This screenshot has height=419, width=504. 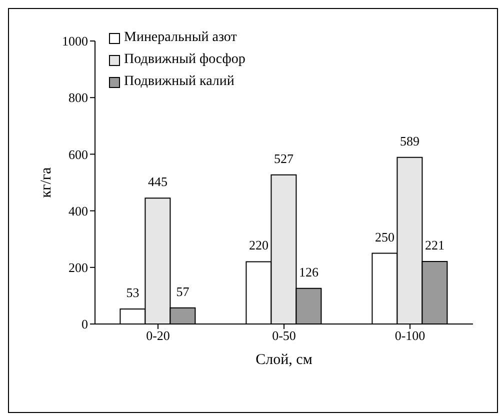 What do you see at coordinates (258, 245) in the screenshot?
I see `data-label: 220` at bounding box center [258, 245].